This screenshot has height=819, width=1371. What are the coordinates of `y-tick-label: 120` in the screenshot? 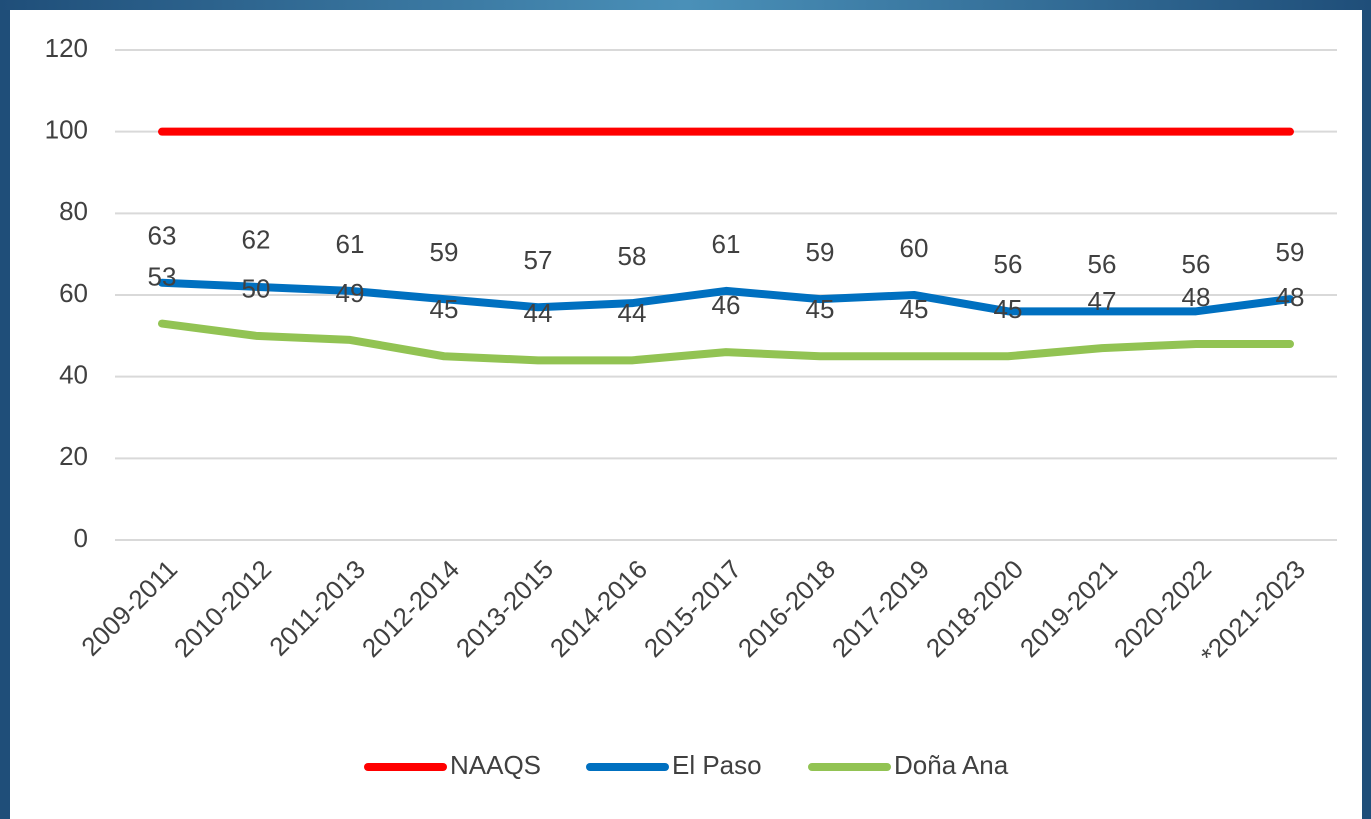 It's located at (66, 48).